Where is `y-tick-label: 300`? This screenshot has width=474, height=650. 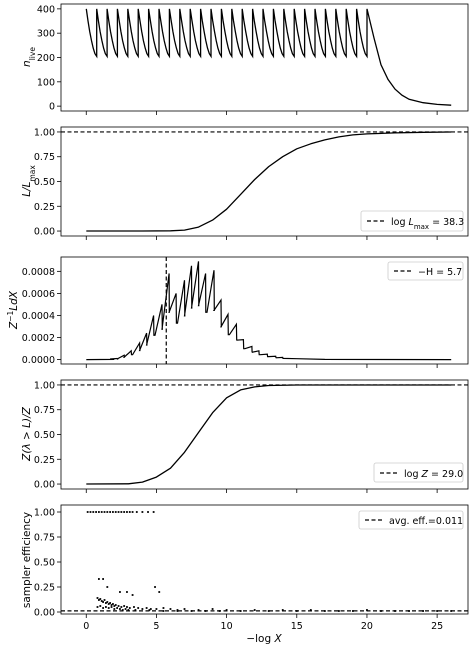 y-tick-label: 300 is located at coordinates (46, 34).